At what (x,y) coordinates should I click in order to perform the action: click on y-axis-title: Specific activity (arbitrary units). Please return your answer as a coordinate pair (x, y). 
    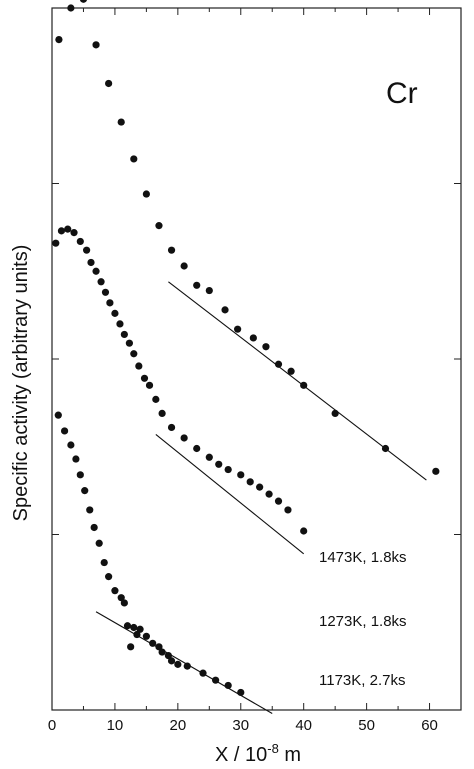
    Looking at the image, I should click on (21, 383).